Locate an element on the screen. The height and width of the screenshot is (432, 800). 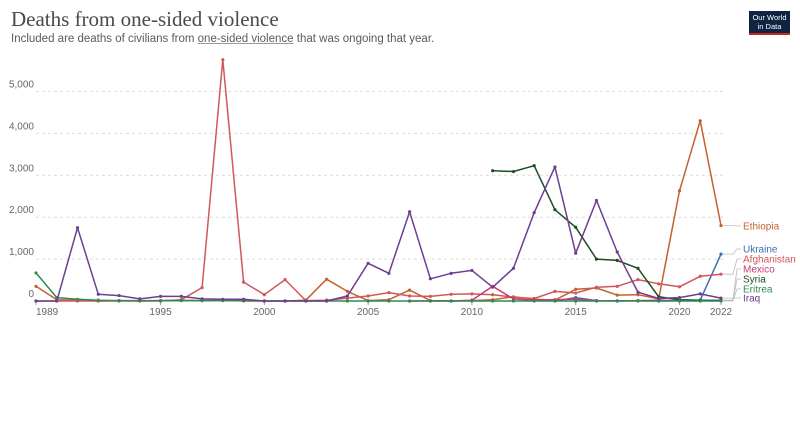
y-tick-label: 3,000 is located at coordinates (21, 168).